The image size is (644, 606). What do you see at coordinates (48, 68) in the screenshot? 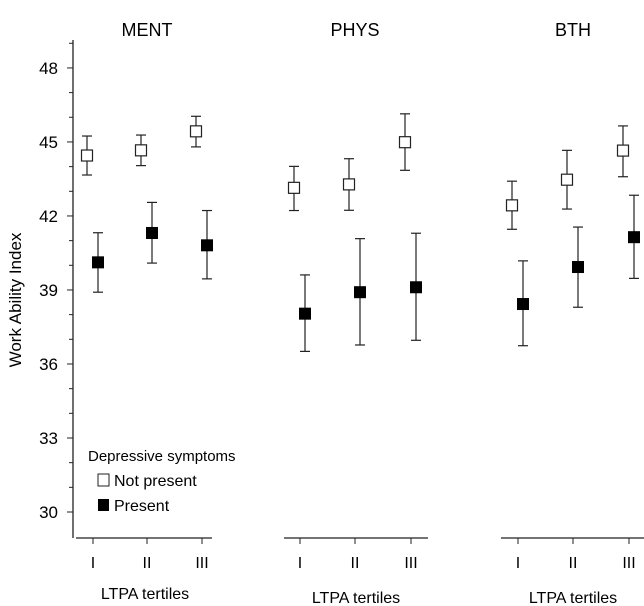
I see `y-tick-label: 48` at bounding box center [48, 68].